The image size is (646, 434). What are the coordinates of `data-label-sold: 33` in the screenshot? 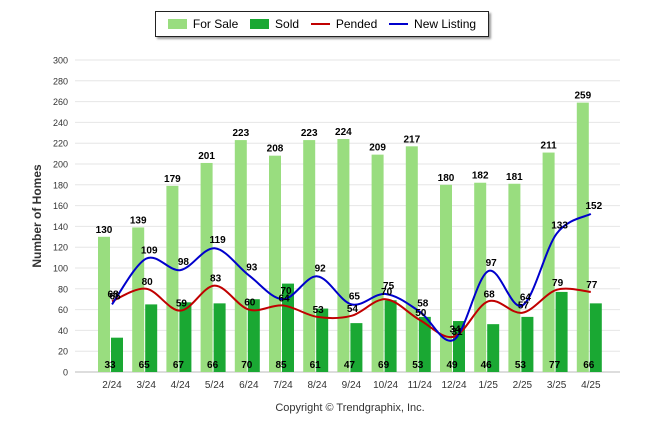 It's located at (110, 365).